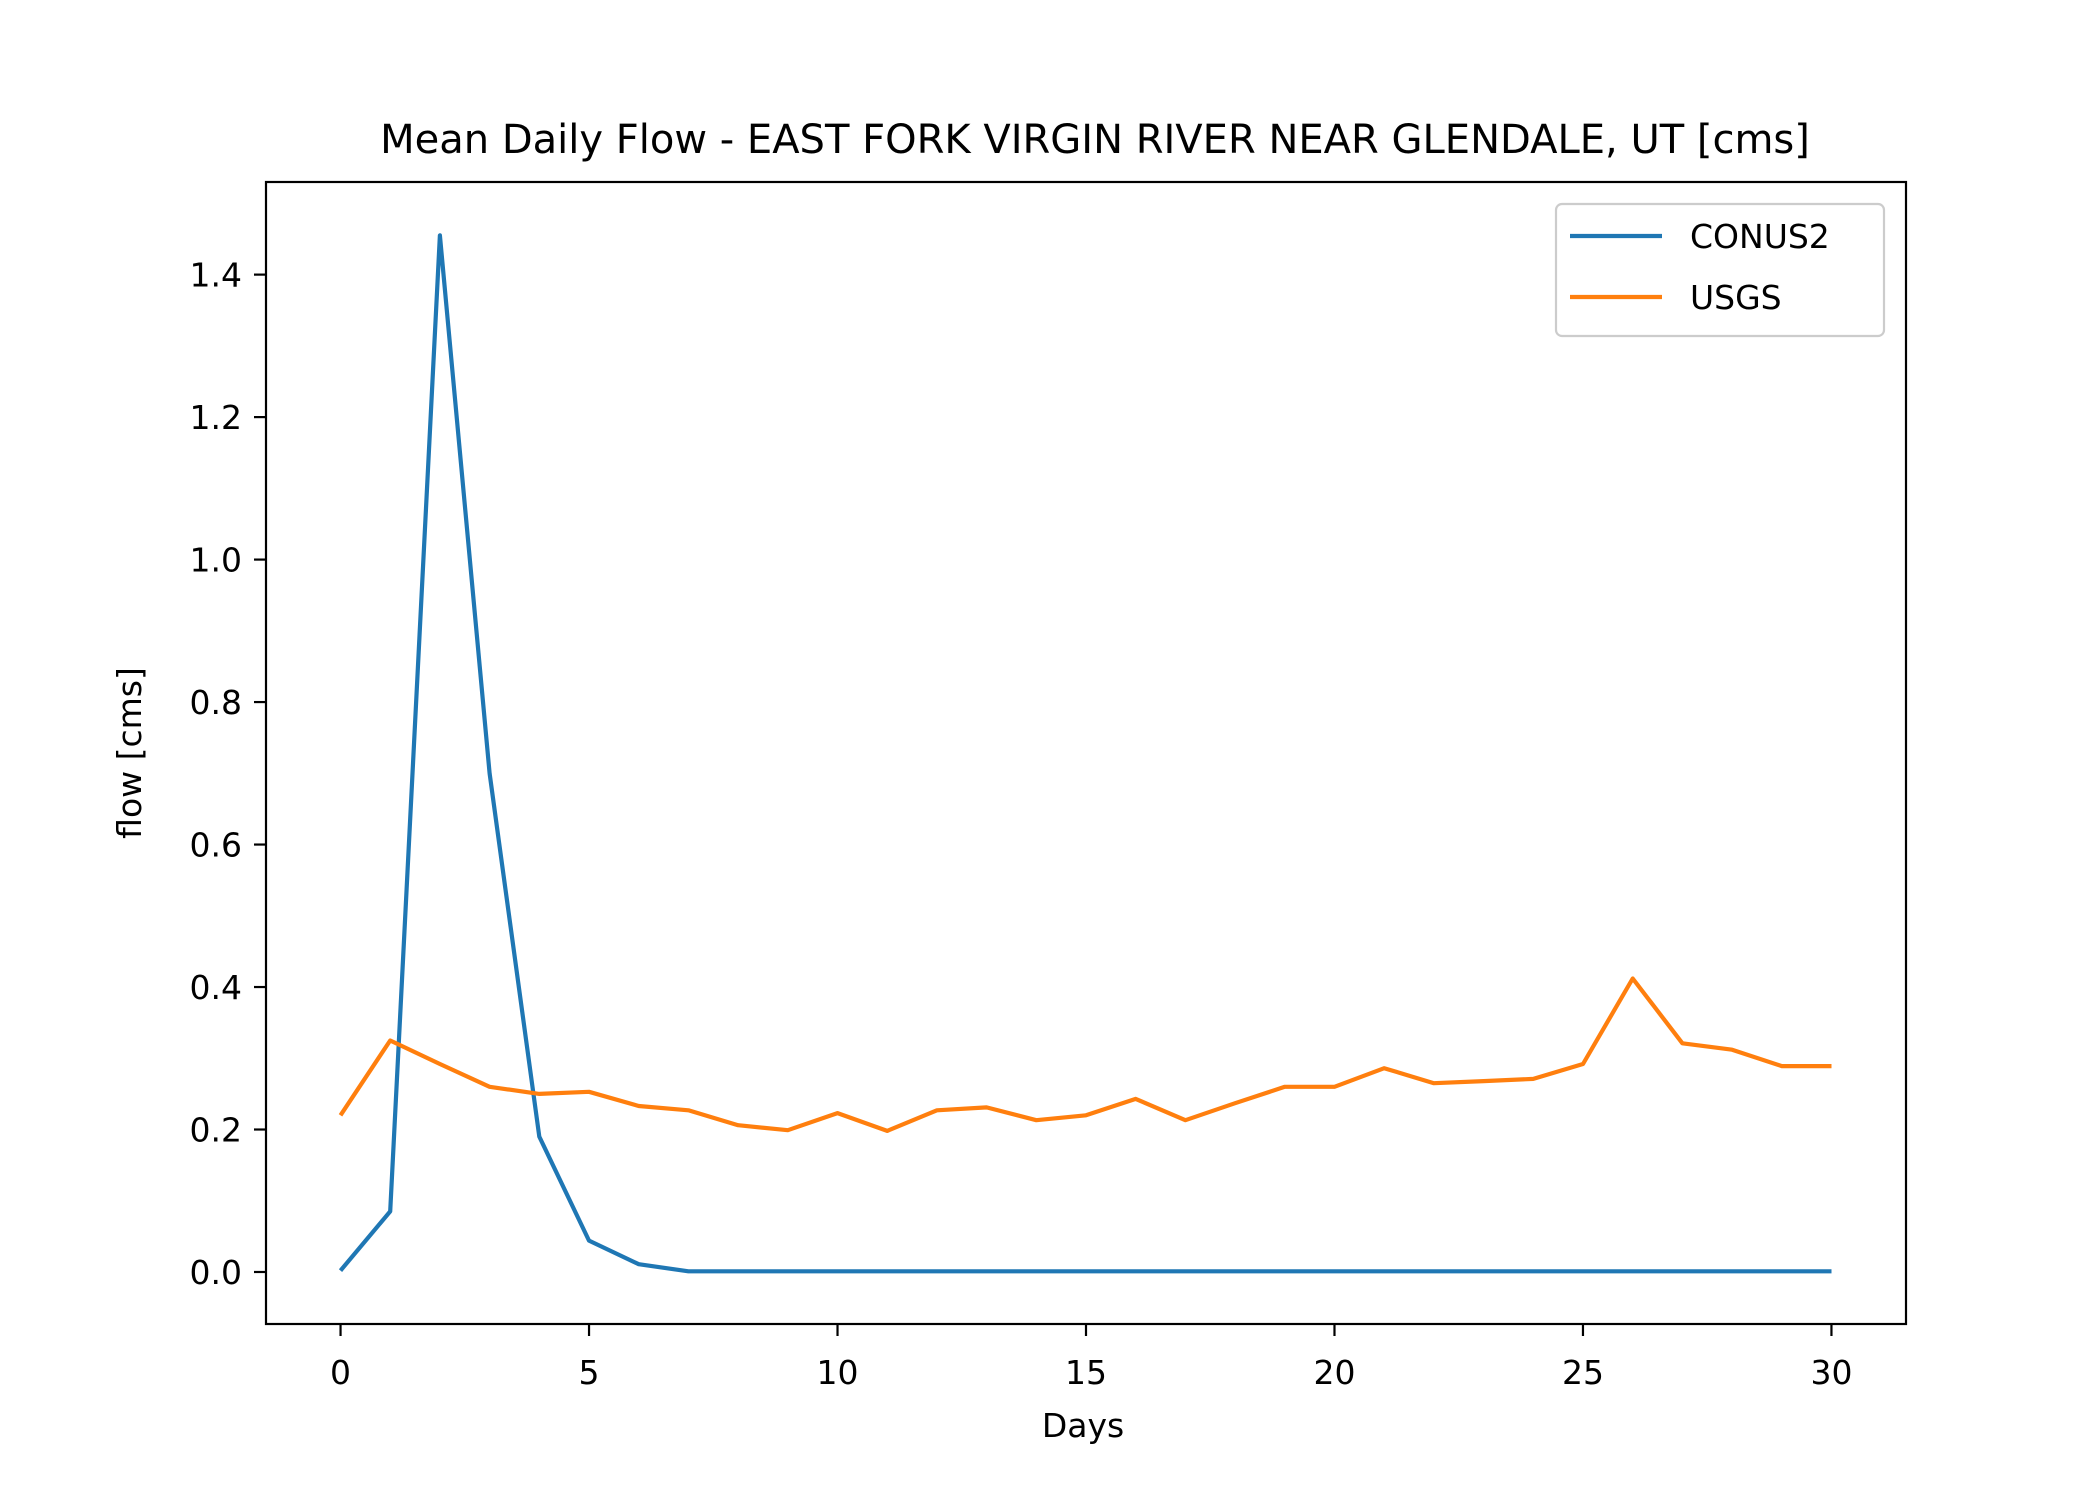 The image size is (2100, 1500). Describe the element at coordinates (1085, 1055) in the screenshot. I see `series-line-usgs` at that location.